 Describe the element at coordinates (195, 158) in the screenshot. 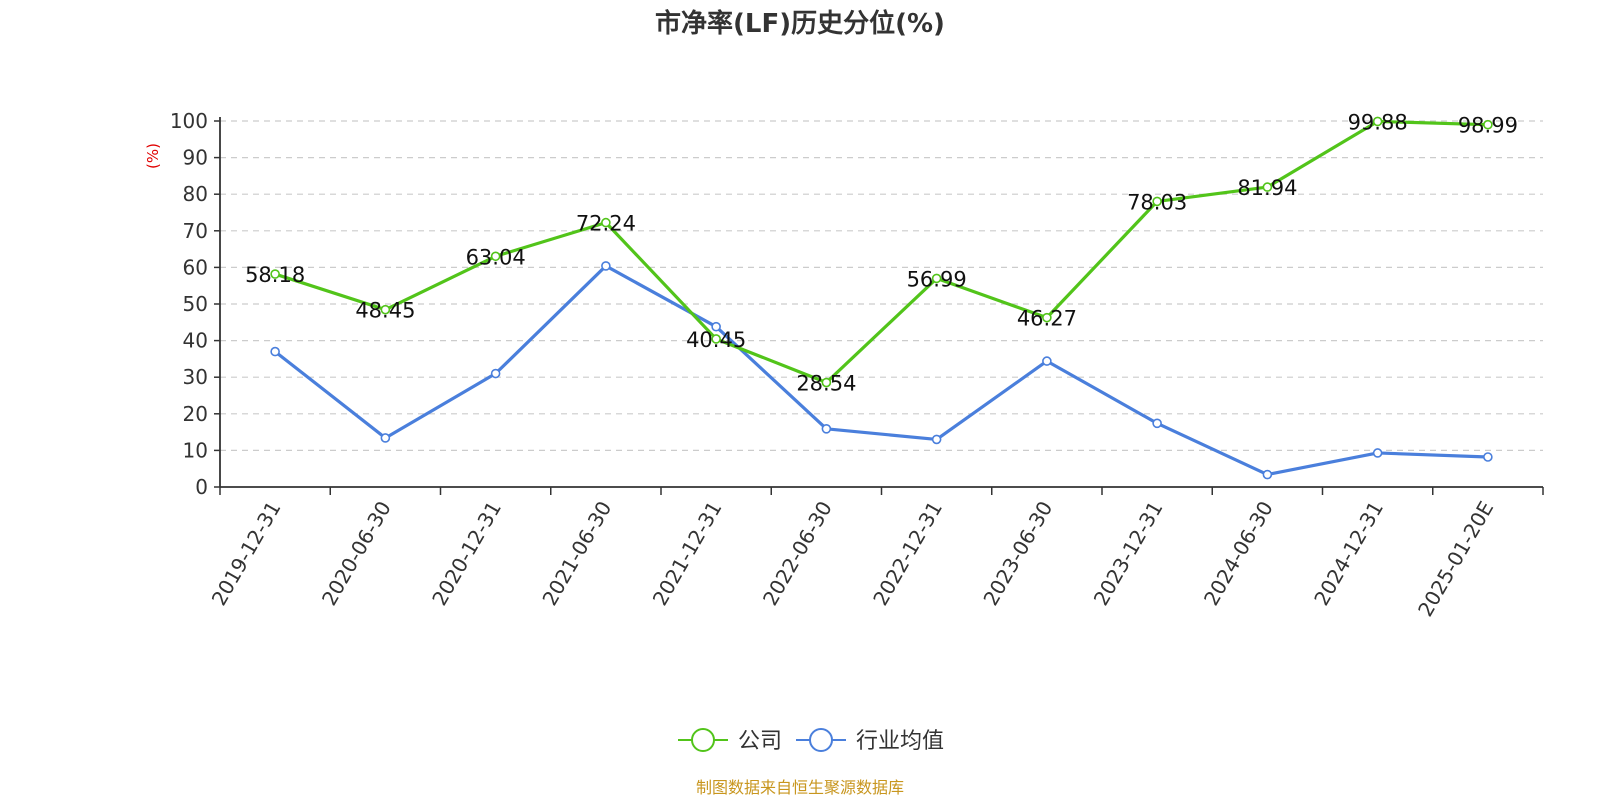

I see `y-tick-label: 90` at that location.